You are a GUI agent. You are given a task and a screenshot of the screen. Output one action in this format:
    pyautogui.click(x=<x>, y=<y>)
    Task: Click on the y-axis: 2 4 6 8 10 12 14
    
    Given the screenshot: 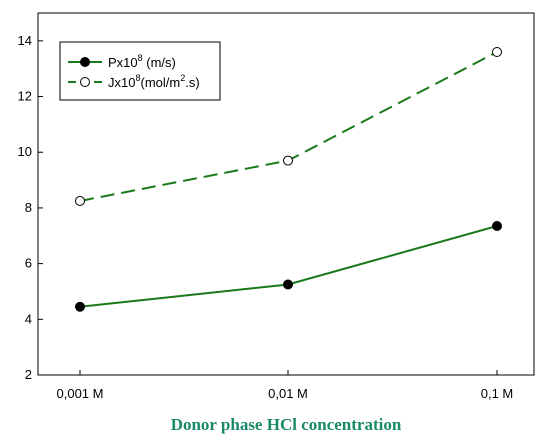 What is the action you would take?
    pyautogui.click(x=30, y=207)
    